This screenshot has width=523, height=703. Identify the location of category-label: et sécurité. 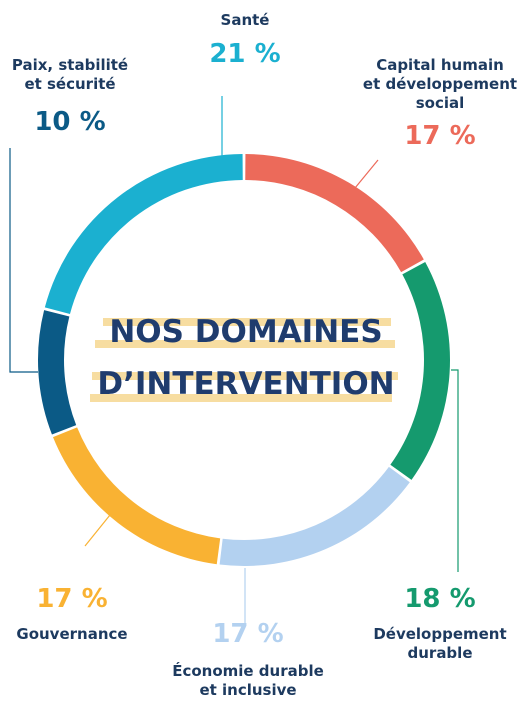
(69, 84).